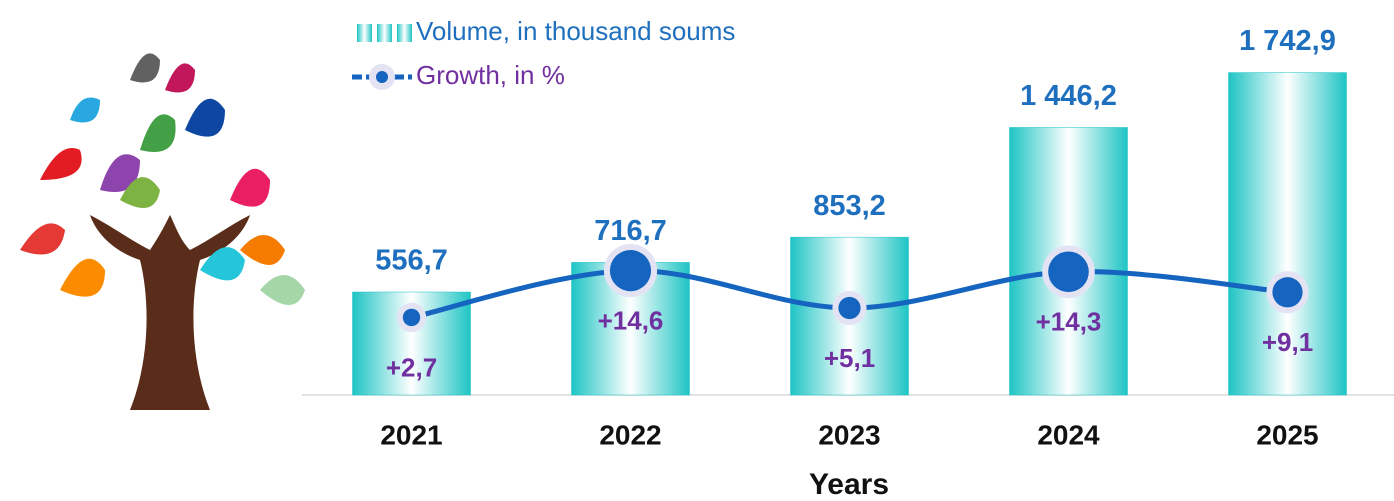  What do you see at coordinates (1287, 434) in the screenshot?
I see `x-tick-label: 2025` at bounding box center [1287, 434].